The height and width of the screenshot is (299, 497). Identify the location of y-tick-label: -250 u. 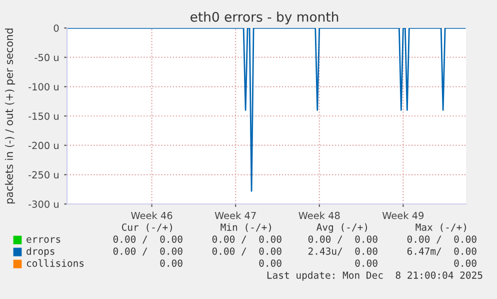
(43, 174).